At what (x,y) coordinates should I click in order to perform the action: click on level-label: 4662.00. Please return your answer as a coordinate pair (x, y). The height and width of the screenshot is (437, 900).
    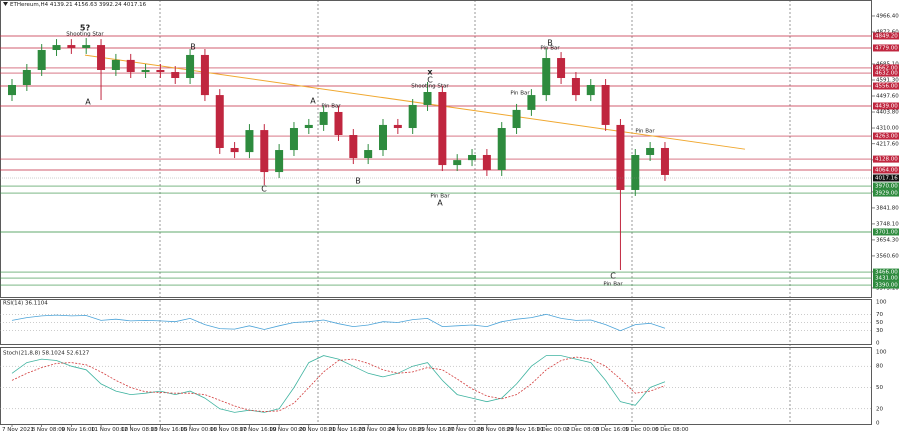
    Looking at the image, I should click on (886, 68).